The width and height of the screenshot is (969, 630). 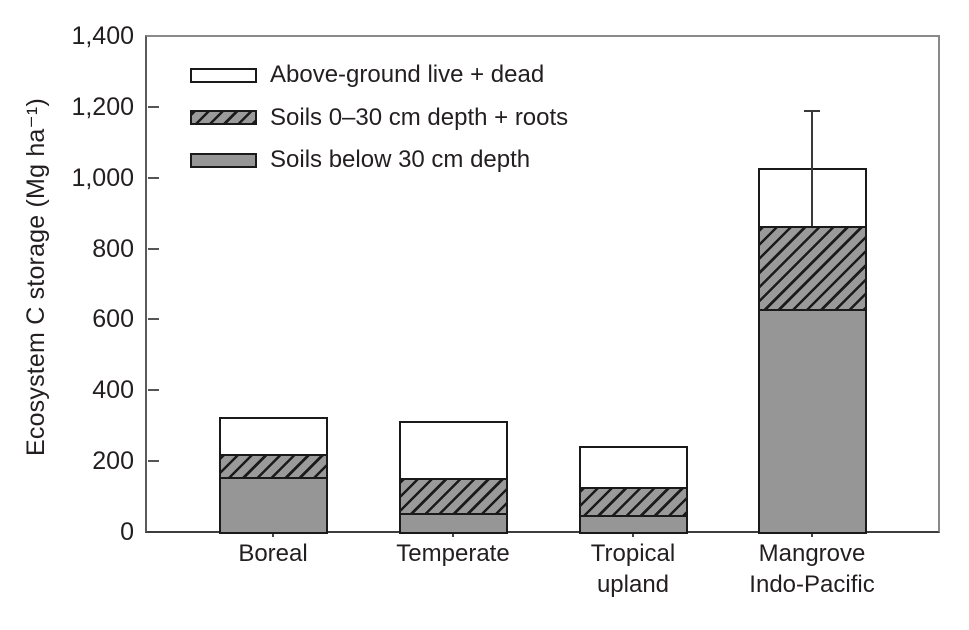 I want to click on bar-segment-temperate-above-ground-live-dead, so click(x=453, y=450).